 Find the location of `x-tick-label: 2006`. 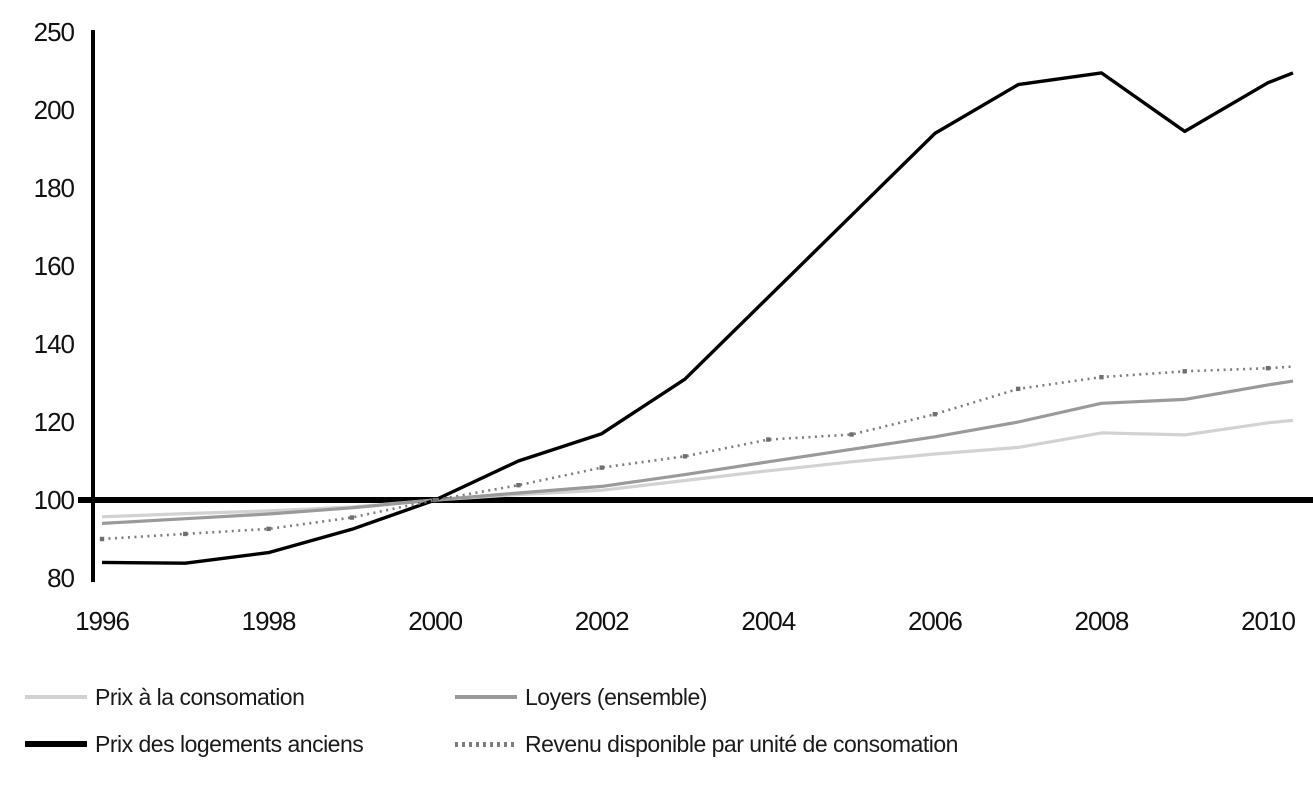

x-tick-label: 2006 is located at coordinates (935, 621).